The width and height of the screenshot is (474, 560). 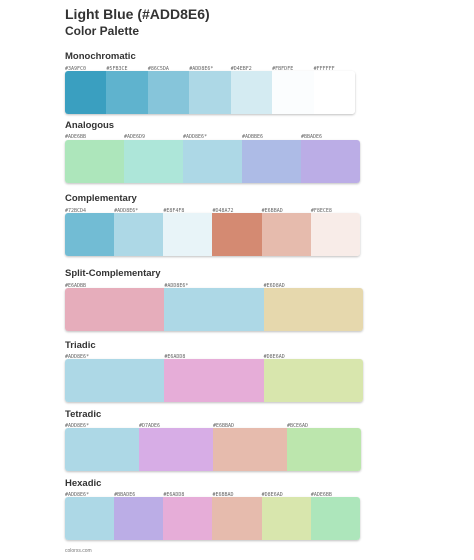 I want to click on palette-bar-analogous, so click(x=212, y=161).